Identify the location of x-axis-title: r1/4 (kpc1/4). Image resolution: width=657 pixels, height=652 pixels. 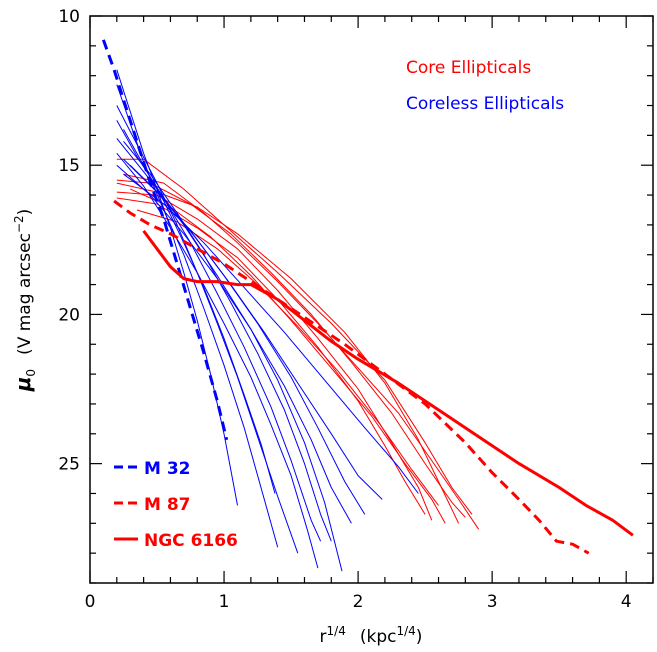
(371, 635).